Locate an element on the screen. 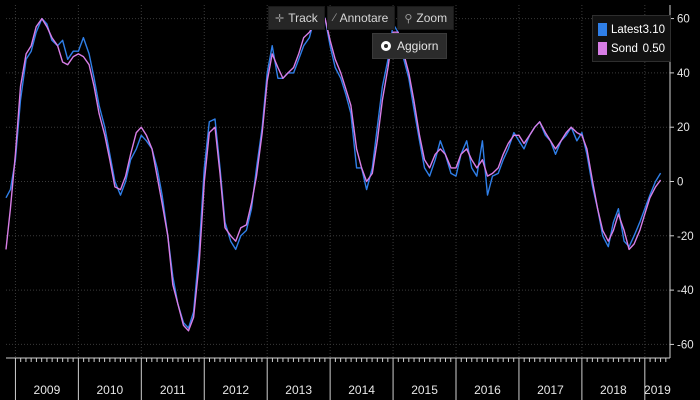 This screenshot has height=400, width=700. legend-name-sond: Sond is located at coordinates (624, 48).